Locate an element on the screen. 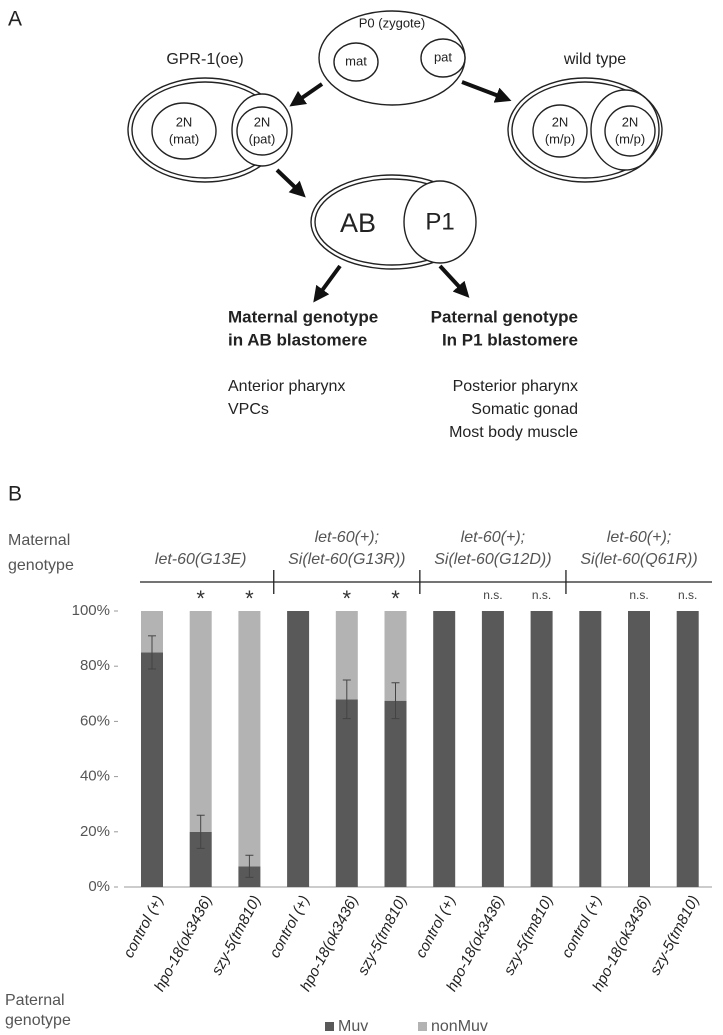 Image resolution: width=723 pixels, height=1035 pixels. row-label: Paternal is located at coordinates (35, 1000).